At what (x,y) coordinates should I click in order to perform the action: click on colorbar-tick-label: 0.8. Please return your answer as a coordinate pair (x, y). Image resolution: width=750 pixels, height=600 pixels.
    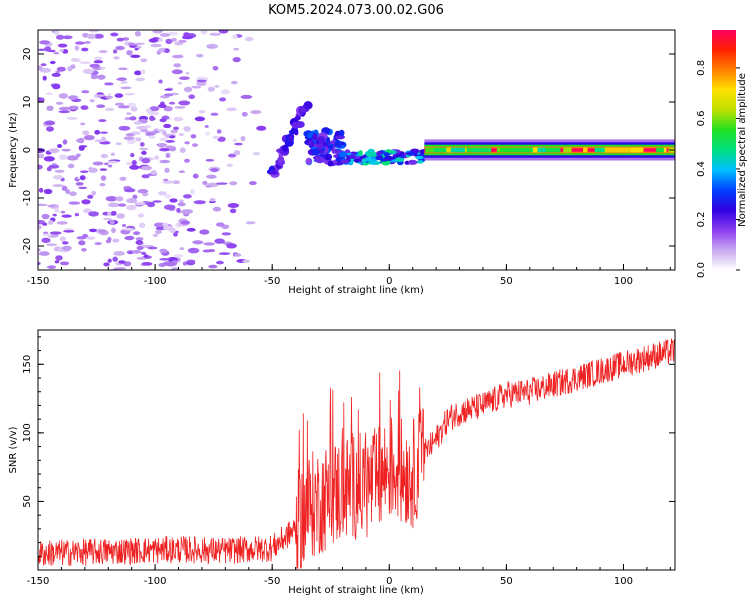
    Looking at the image, I should click on (701, 68).